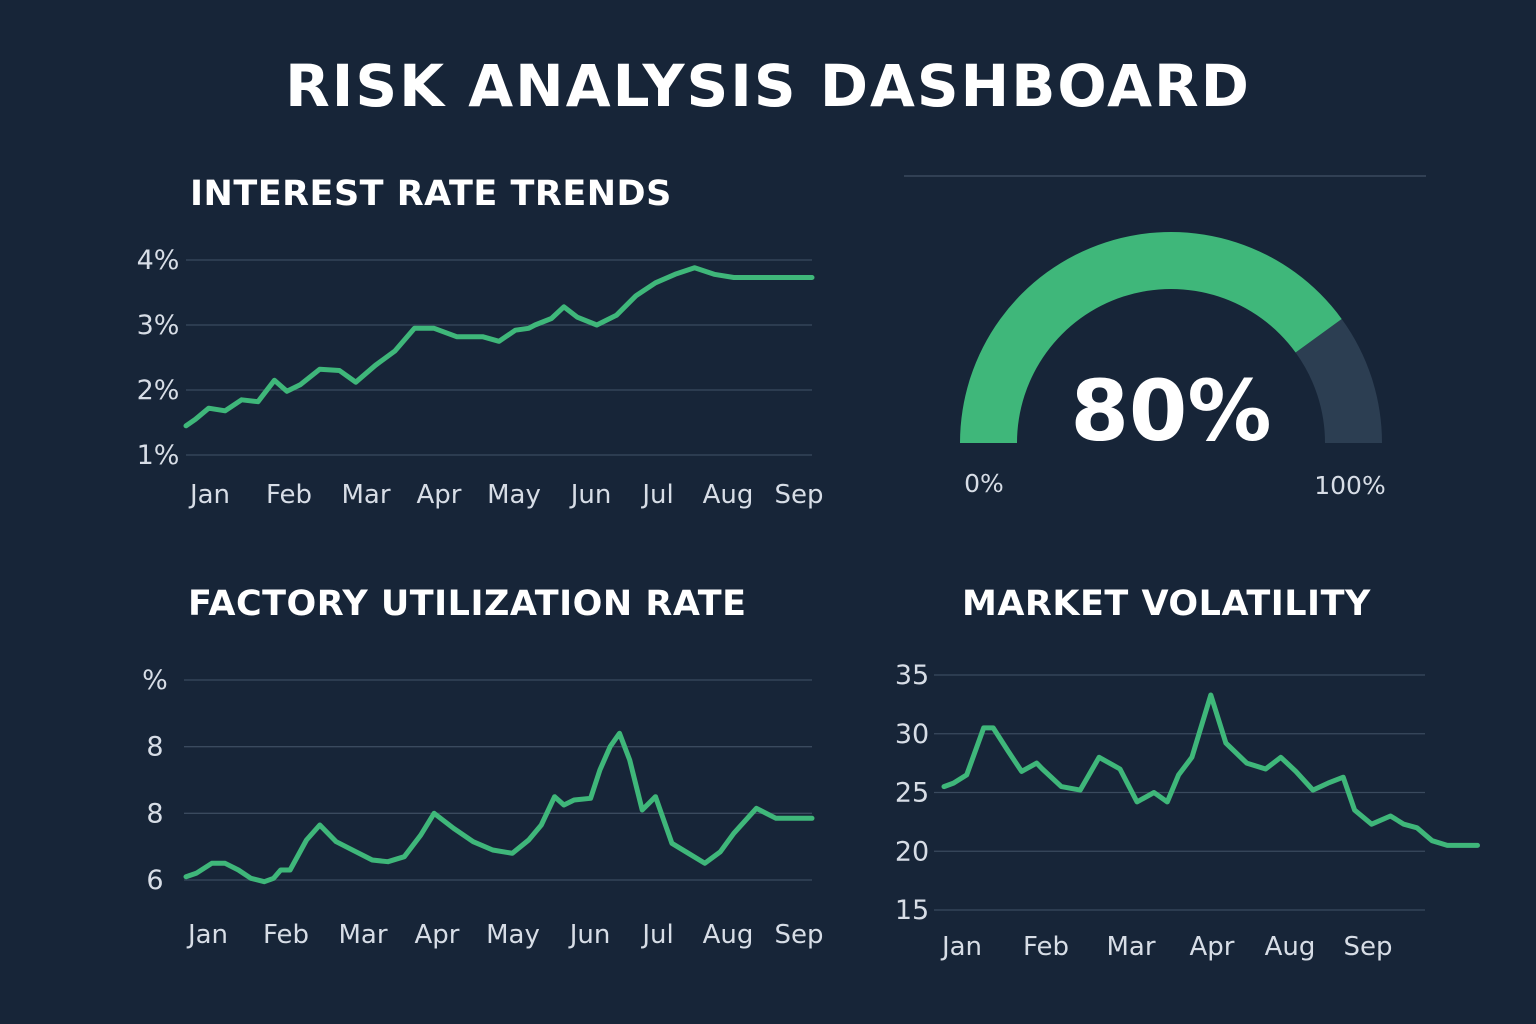 Image resolution: width=1536 pixels, height=1024 pixels. Describe the element at coordinates (437, 935) in the screenshot. I see `factory-utilization-x-tick-label: Apr` at that location.